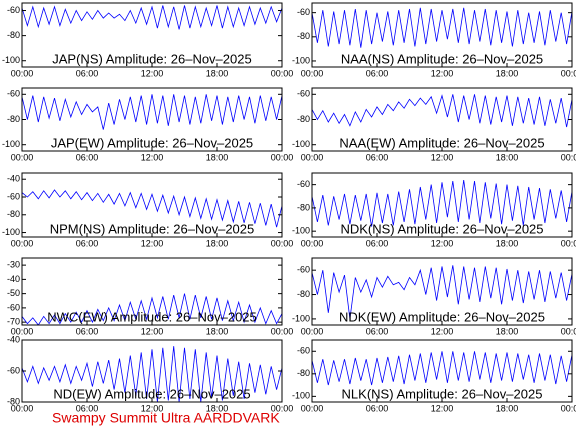 The width and height of the screenshot is (576, 432). What do you see at coordinates (441, 142) in the screenshot?
I see `chart-title: NAA(EW) Amplitude: 26–Nov–2025` at bounding box center [441, 142].